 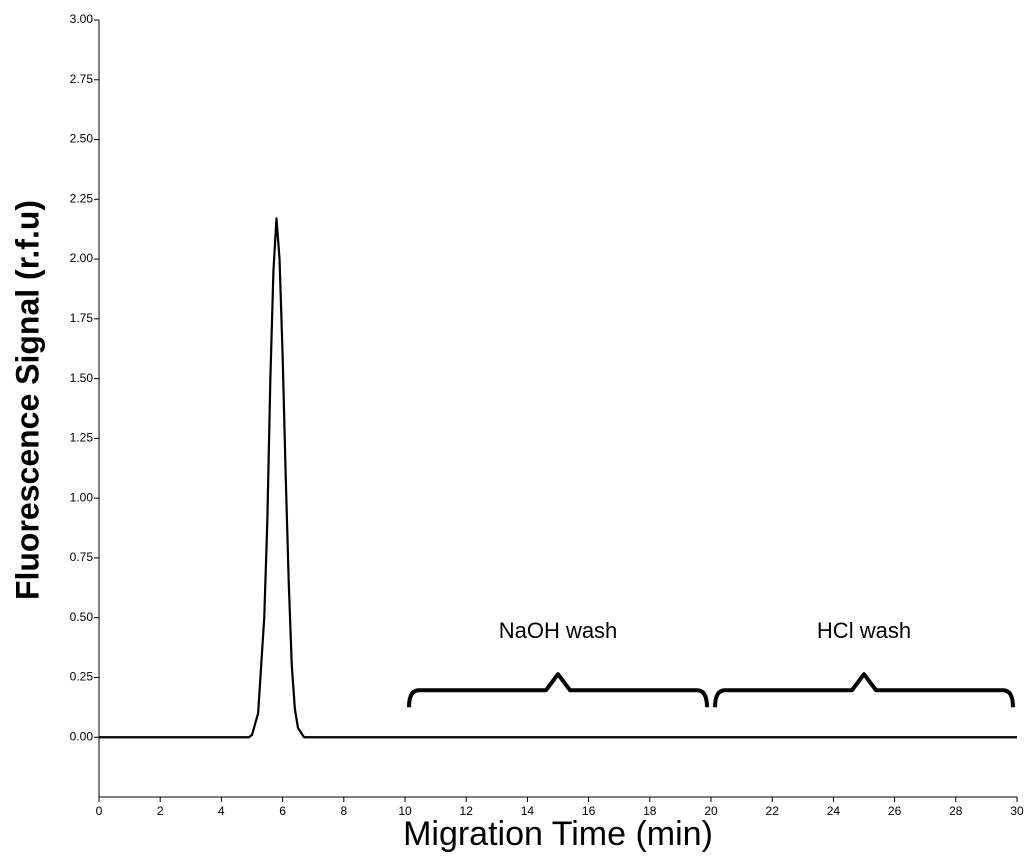 What do you see at coordinates (405, 811) in the screenshot?
I see `x-tick-label: 10` at bounding box center [405, 811].